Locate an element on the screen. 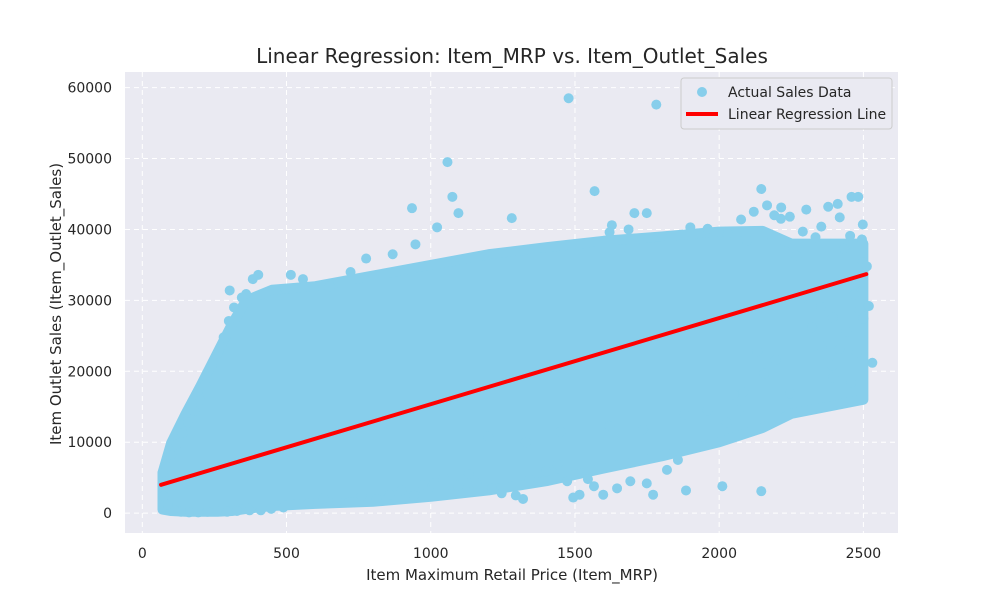 Image resolution: width=1000 pixels, height=600 pixels. x-tick-label: 2000 is located at coordinates (719, 554).